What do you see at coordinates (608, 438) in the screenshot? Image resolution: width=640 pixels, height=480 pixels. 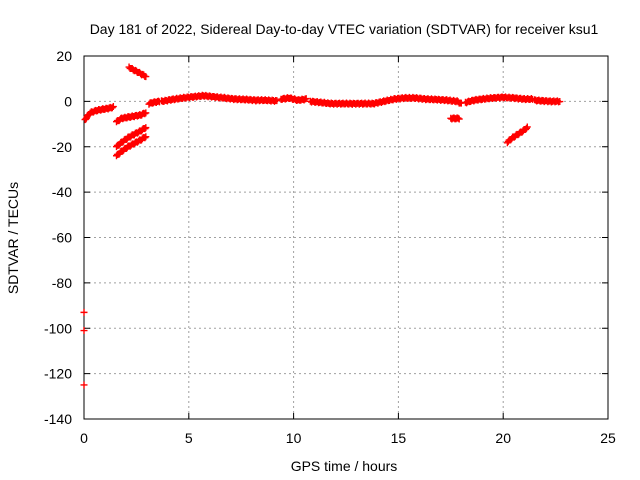 I see `x-tick-label: 25` at bounding box center [608, 438].